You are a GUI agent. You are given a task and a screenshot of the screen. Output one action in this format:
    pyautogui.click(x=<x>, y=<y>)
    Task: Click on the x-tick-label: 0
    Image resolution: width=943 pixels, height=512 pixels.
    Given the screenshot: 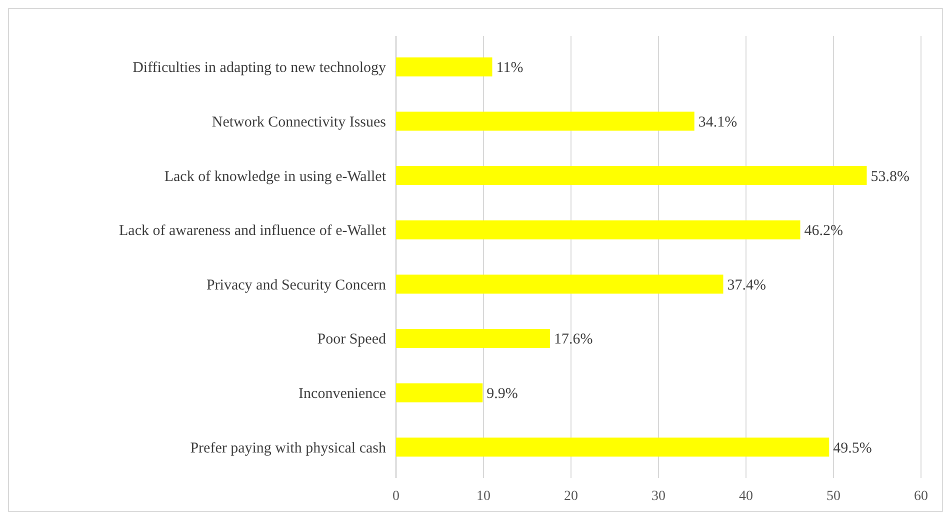 What is the action you would take?
    pyautogui.click(x=396, y=496)
    